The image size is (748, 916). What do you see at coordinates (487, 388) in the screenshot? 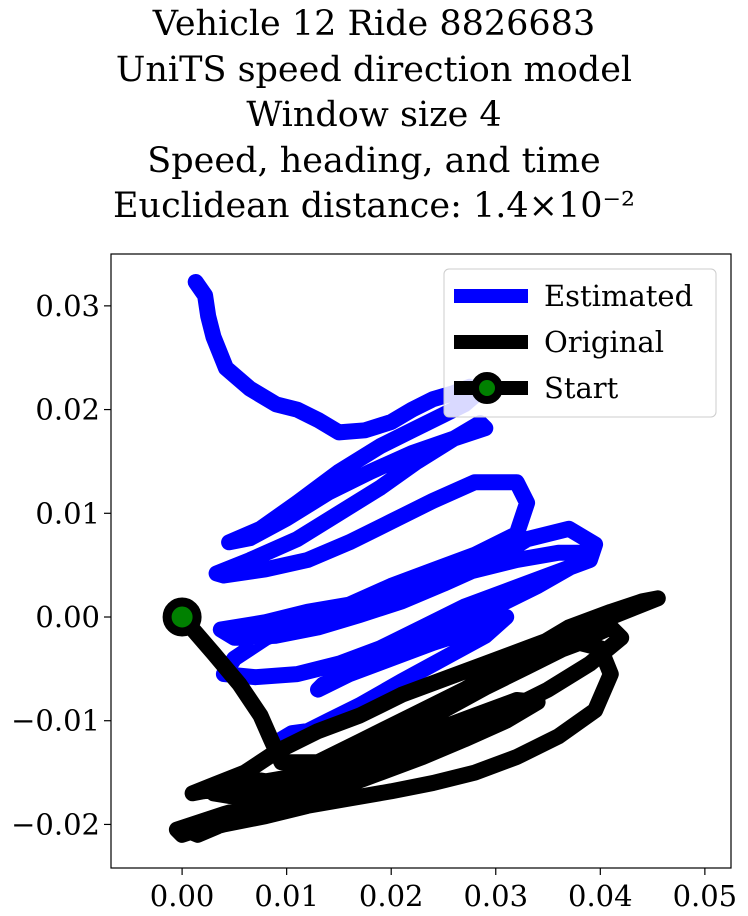
I see `legend-start-marker` at bounding box center [487, 388].